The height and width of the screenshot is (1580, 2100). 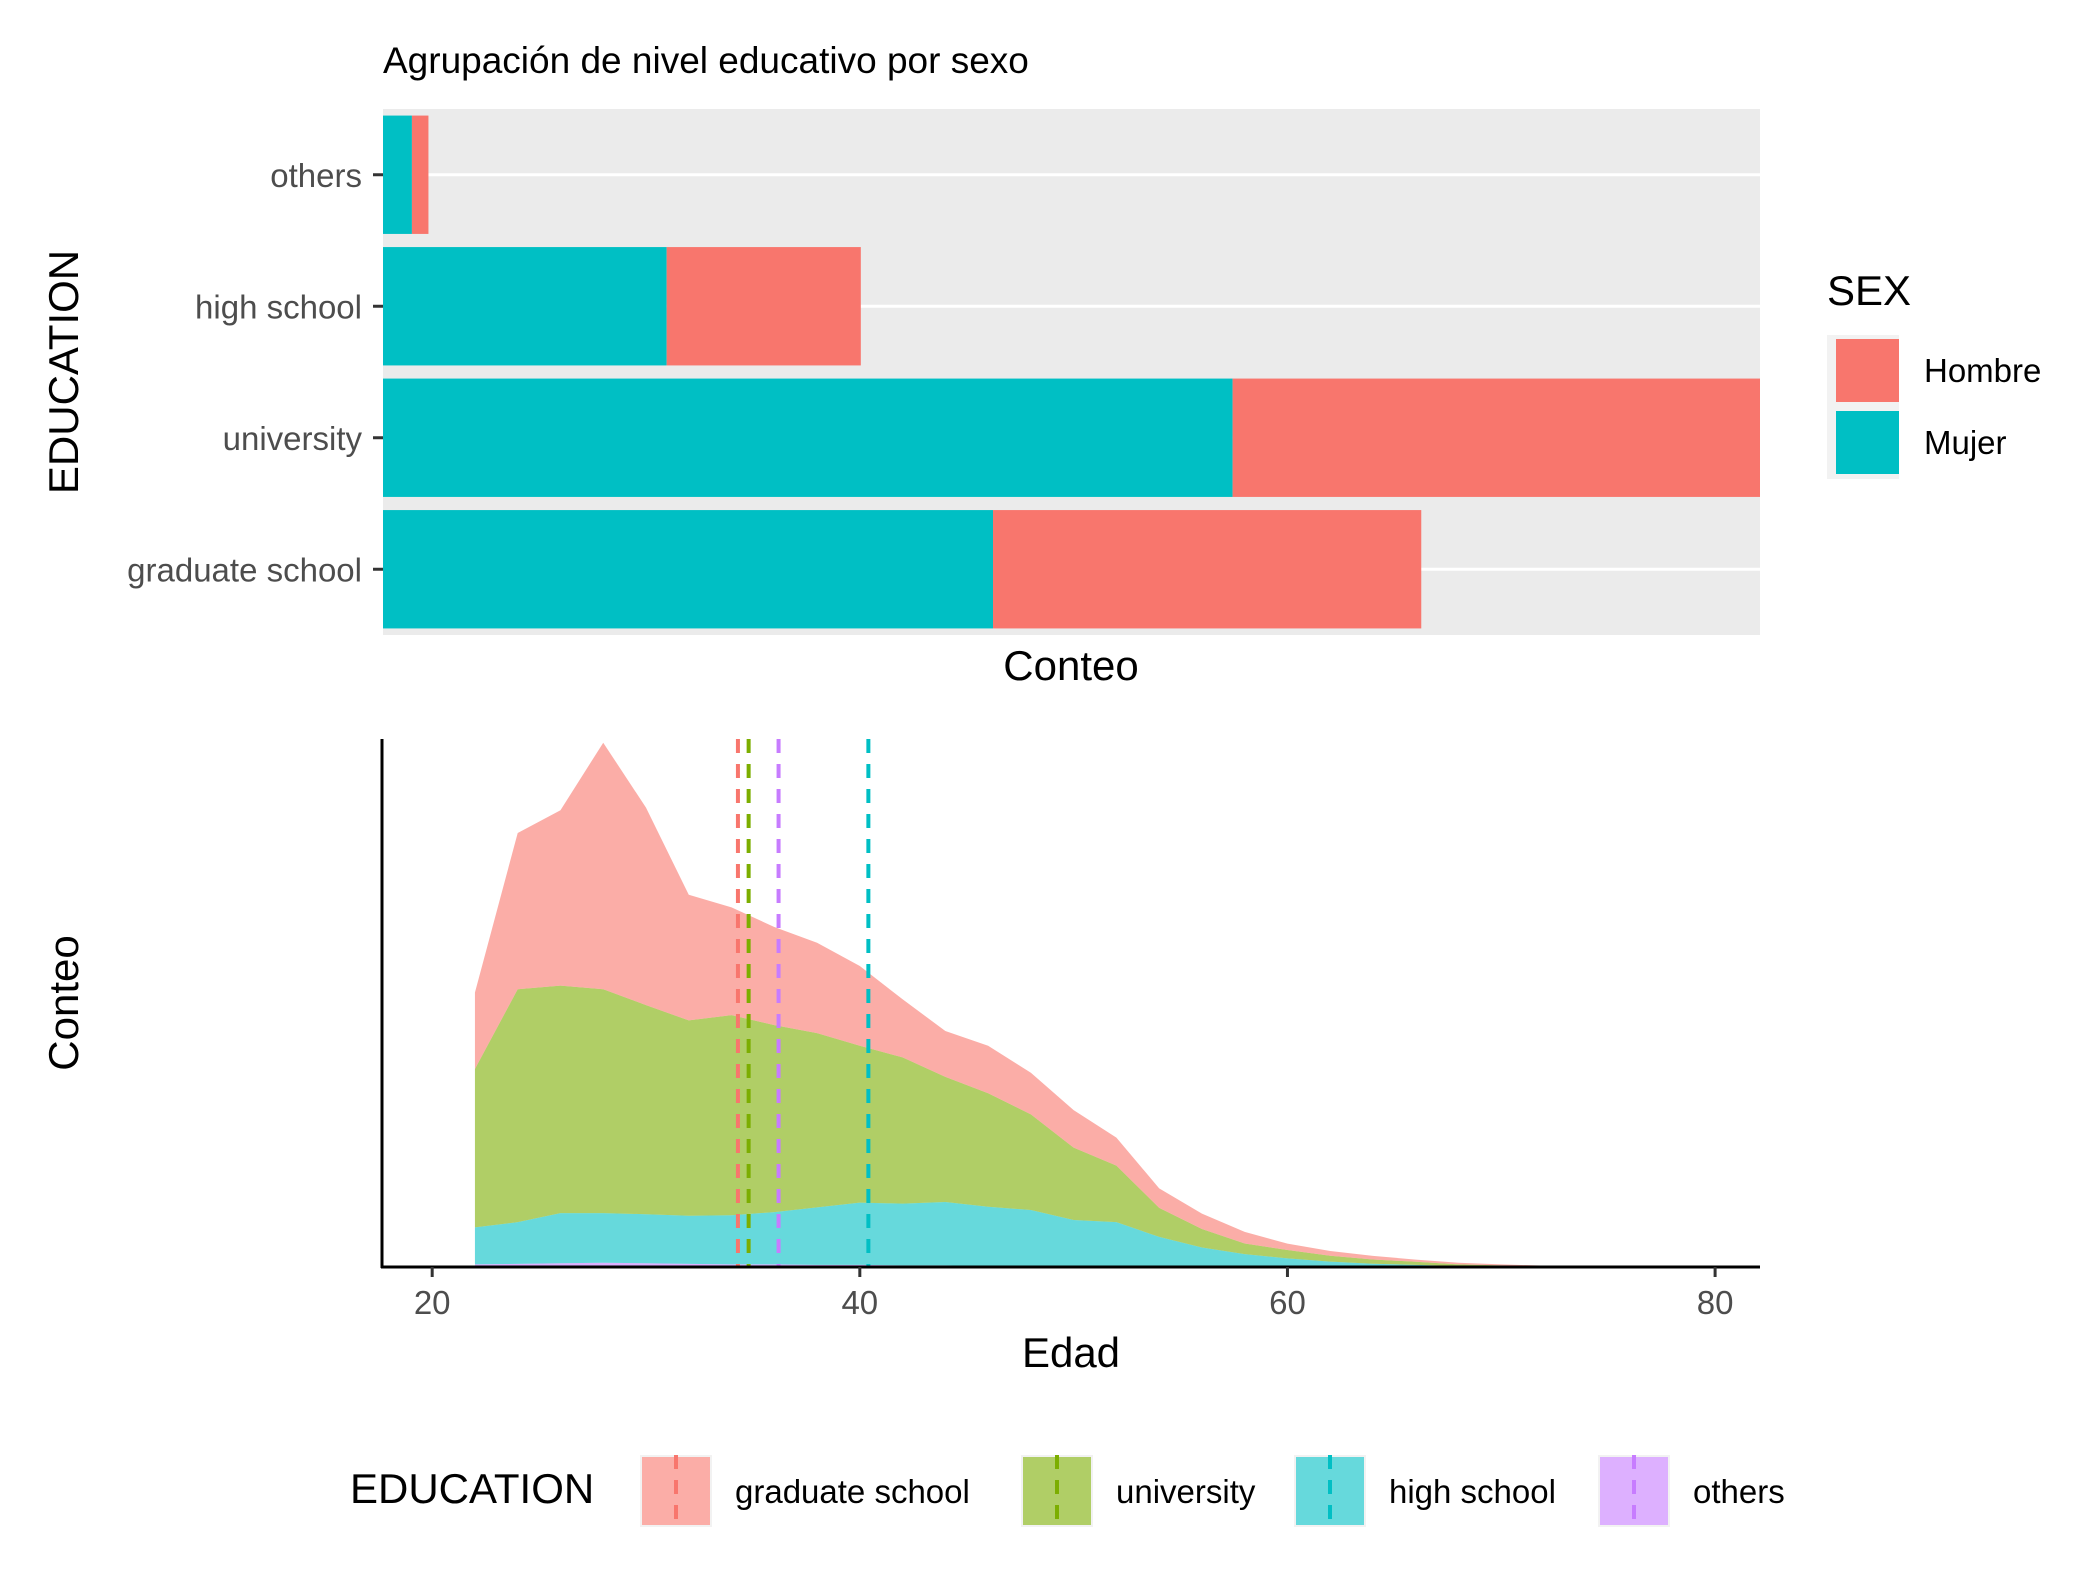 I want to click on area-x-tick-label-40: 40, so click(x=859, y=1302).